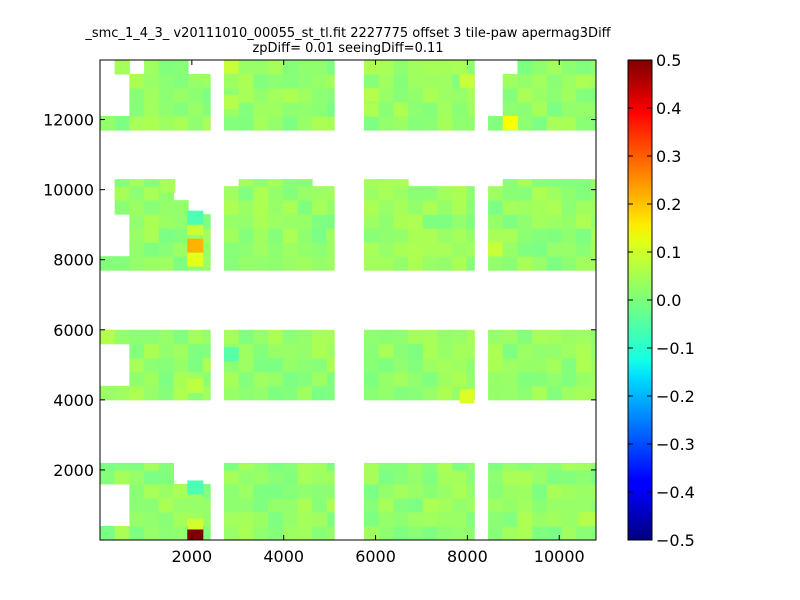 This screenshot has width=800, height=600. What do you see at coordinates (668, 252) in the screenshot?
I see `colorbar-tick-label: 0.1` at bounding box center [668, 252].